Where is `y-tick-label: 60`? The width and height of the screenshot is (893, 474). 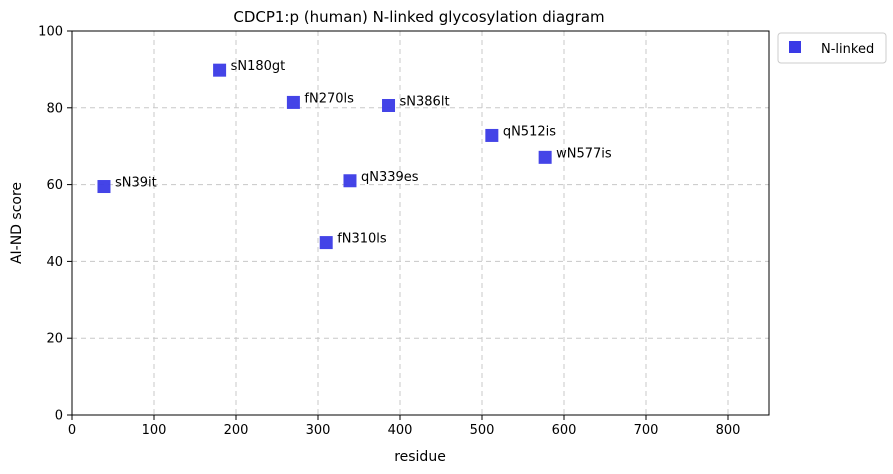
y-tick-label: 60 is located at coordinates (54, 185).